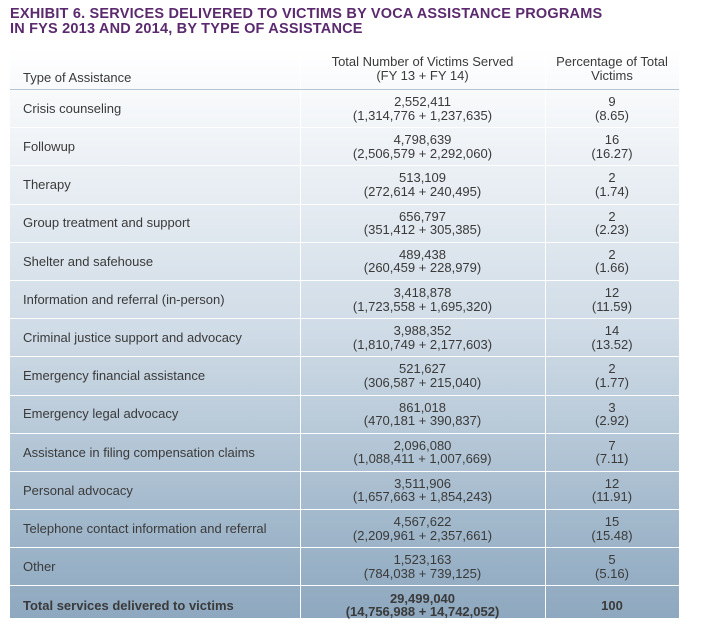 This screenshot has height=637, width=704. I want to click on victims-served-cell: 3,418,878 (1,723,558 + 1,695,320), so click(422, 299).